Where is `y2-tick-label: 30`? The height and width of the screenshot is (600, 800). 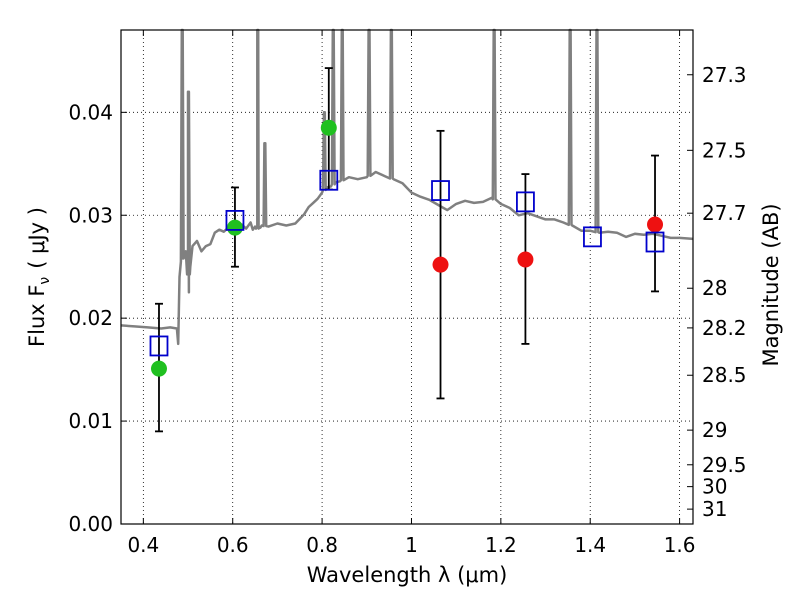 y2-tick-label: 30 is located at coordinates (714, 487).